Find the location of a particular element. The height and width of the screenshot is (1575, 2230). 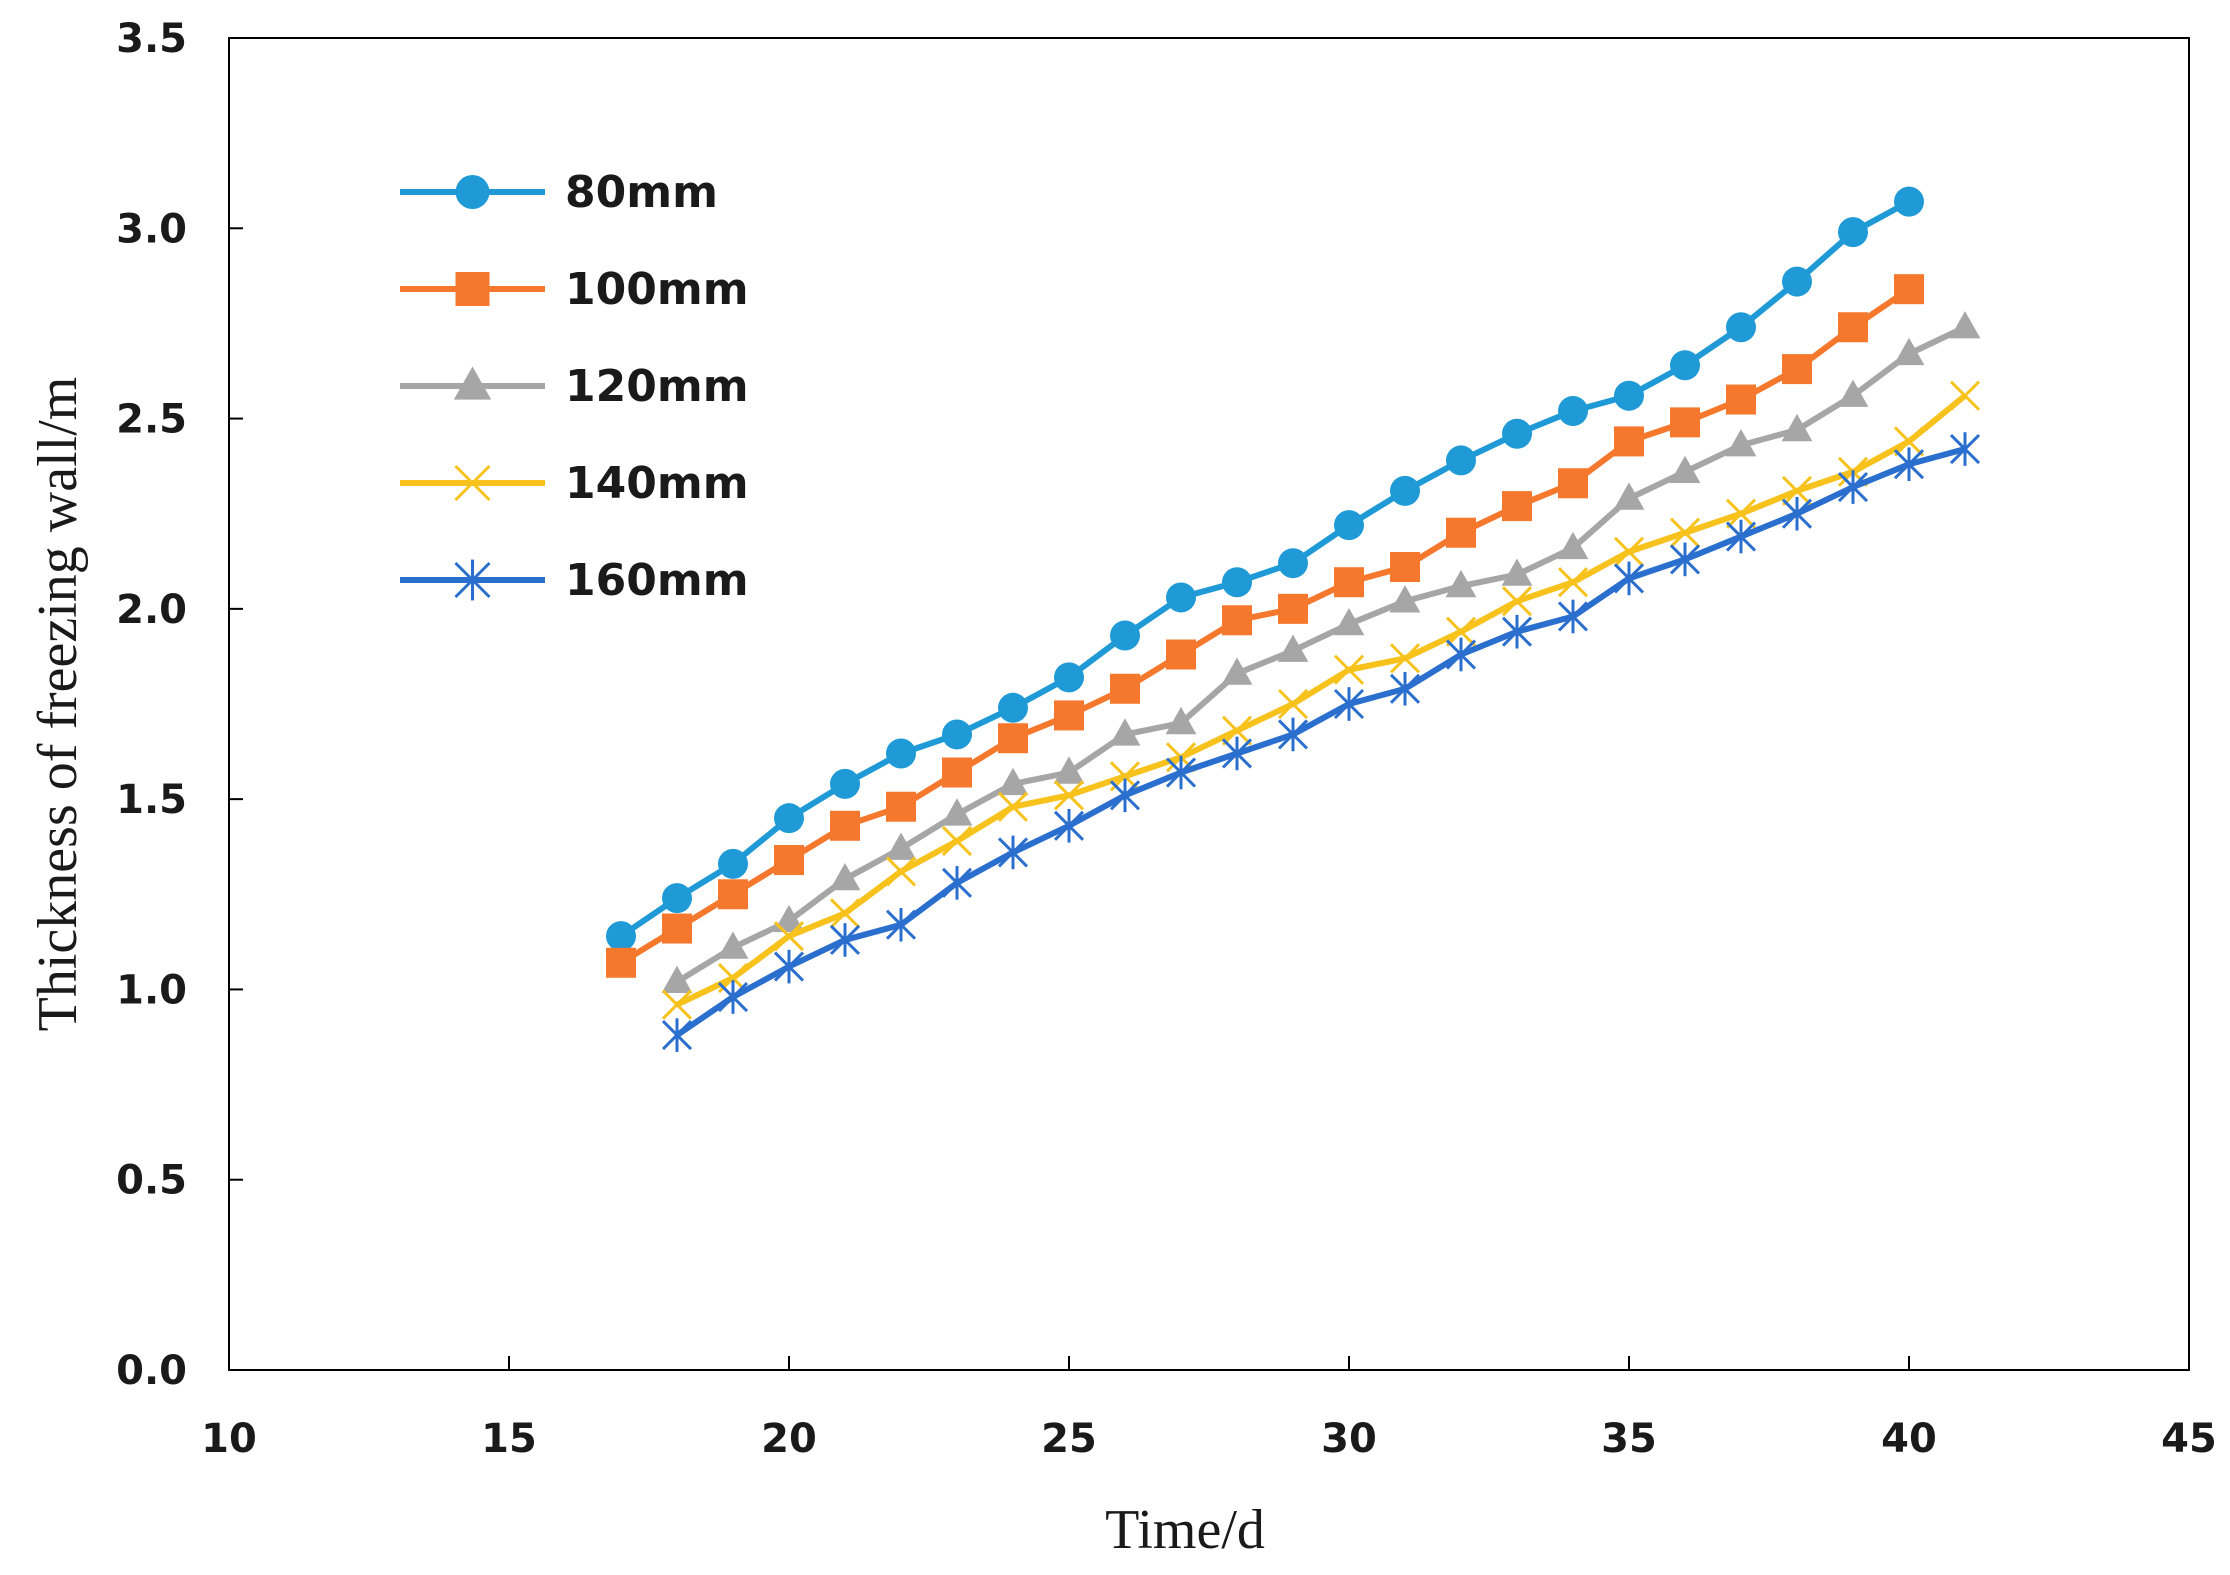

legend-item: 80mm is located at coordinates (559, 192).